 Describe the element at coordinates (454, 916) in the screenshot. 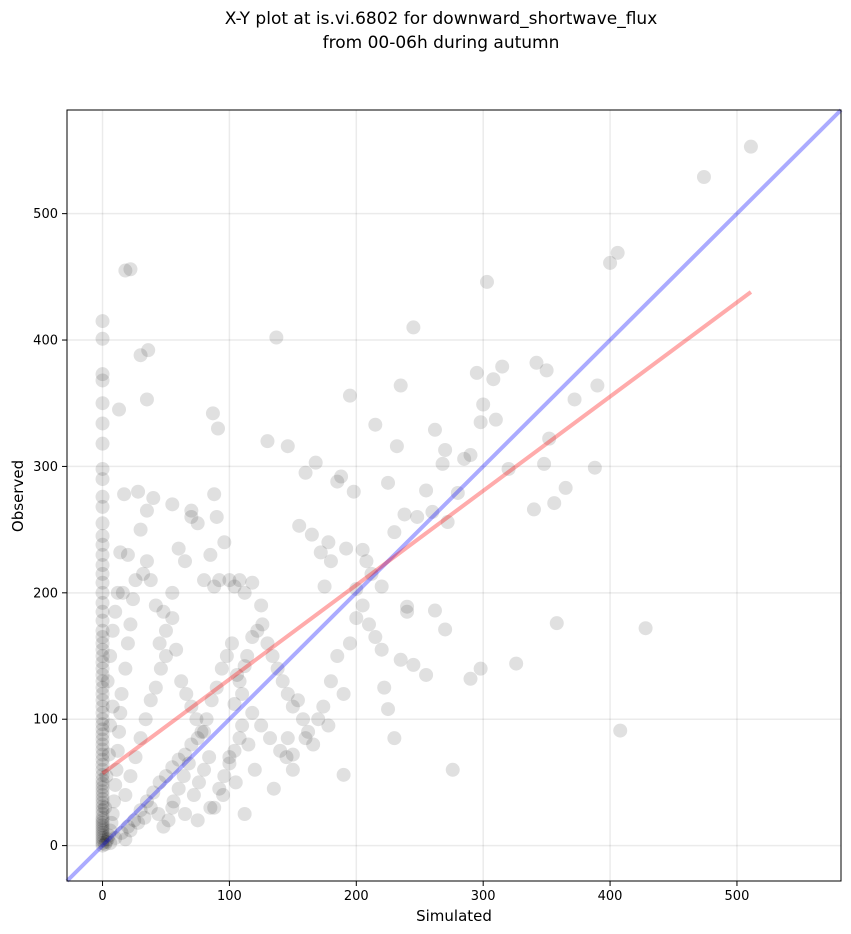

I see `x-axis-label: Simulated` at that location.